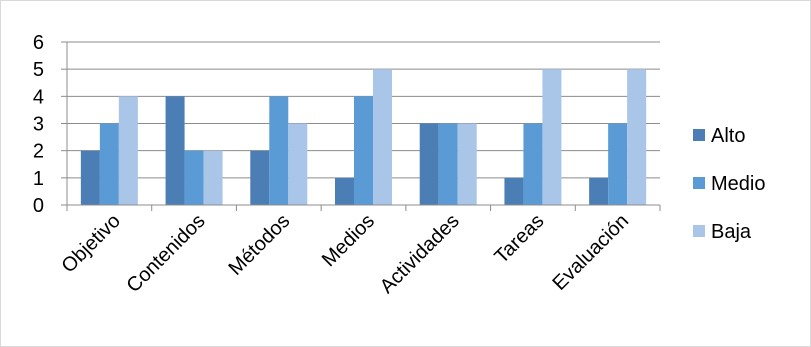 This screenshot has width=811, height=347. I want to click on y-tick-label: 2, so click(38, 152).